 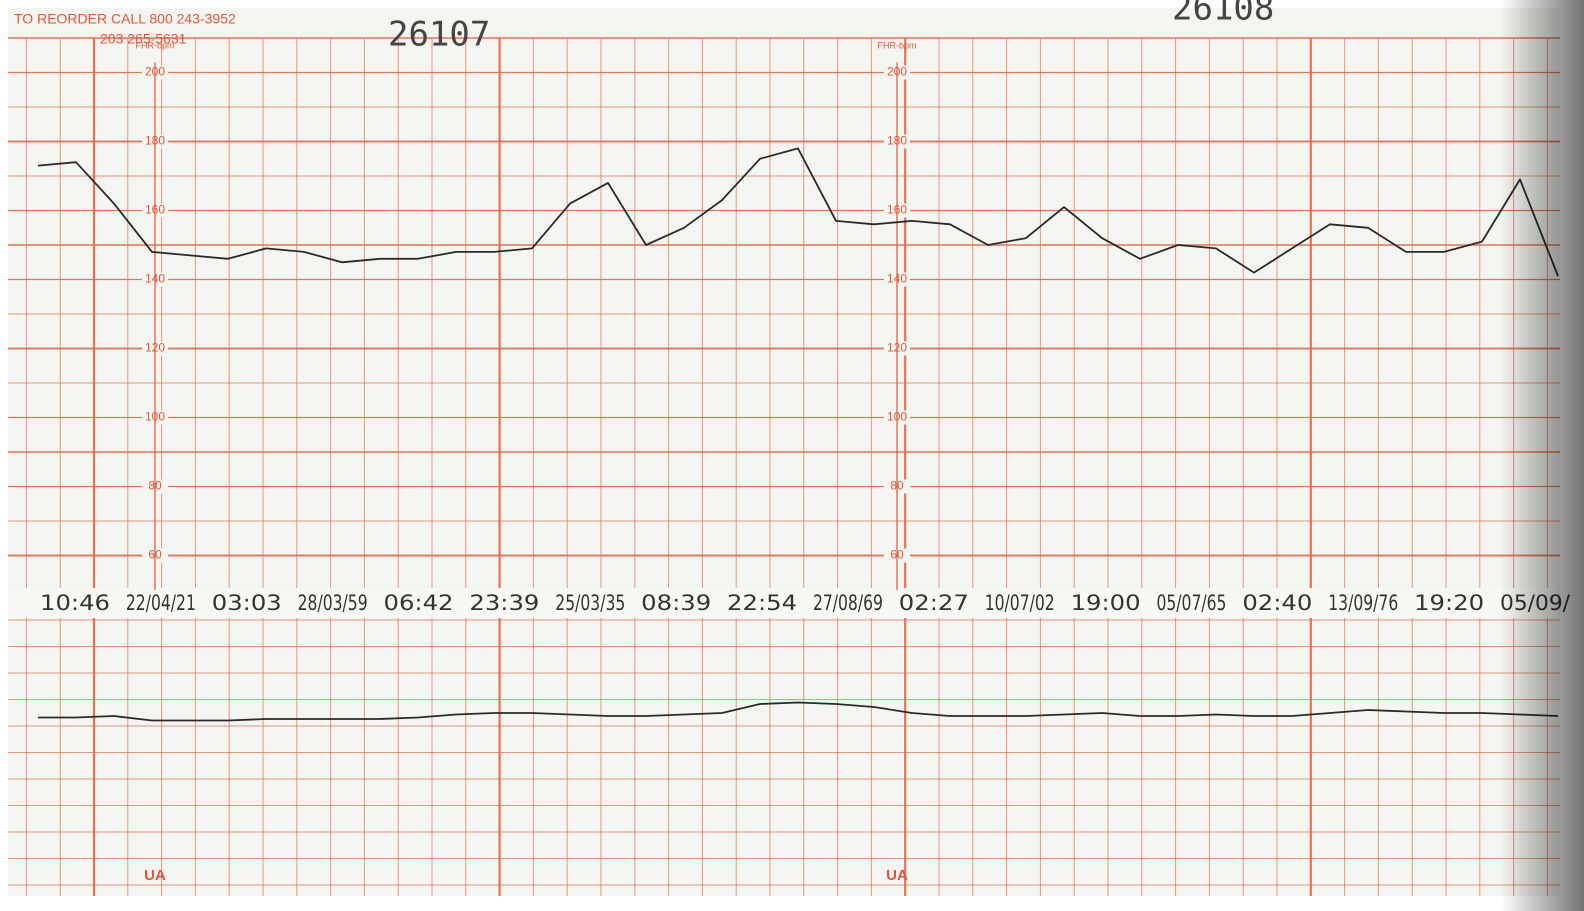 What do you see at coordinates (1277, 603) in the screenshot?
I see `time-label: 02:40` at bounding box center [1277, 603].